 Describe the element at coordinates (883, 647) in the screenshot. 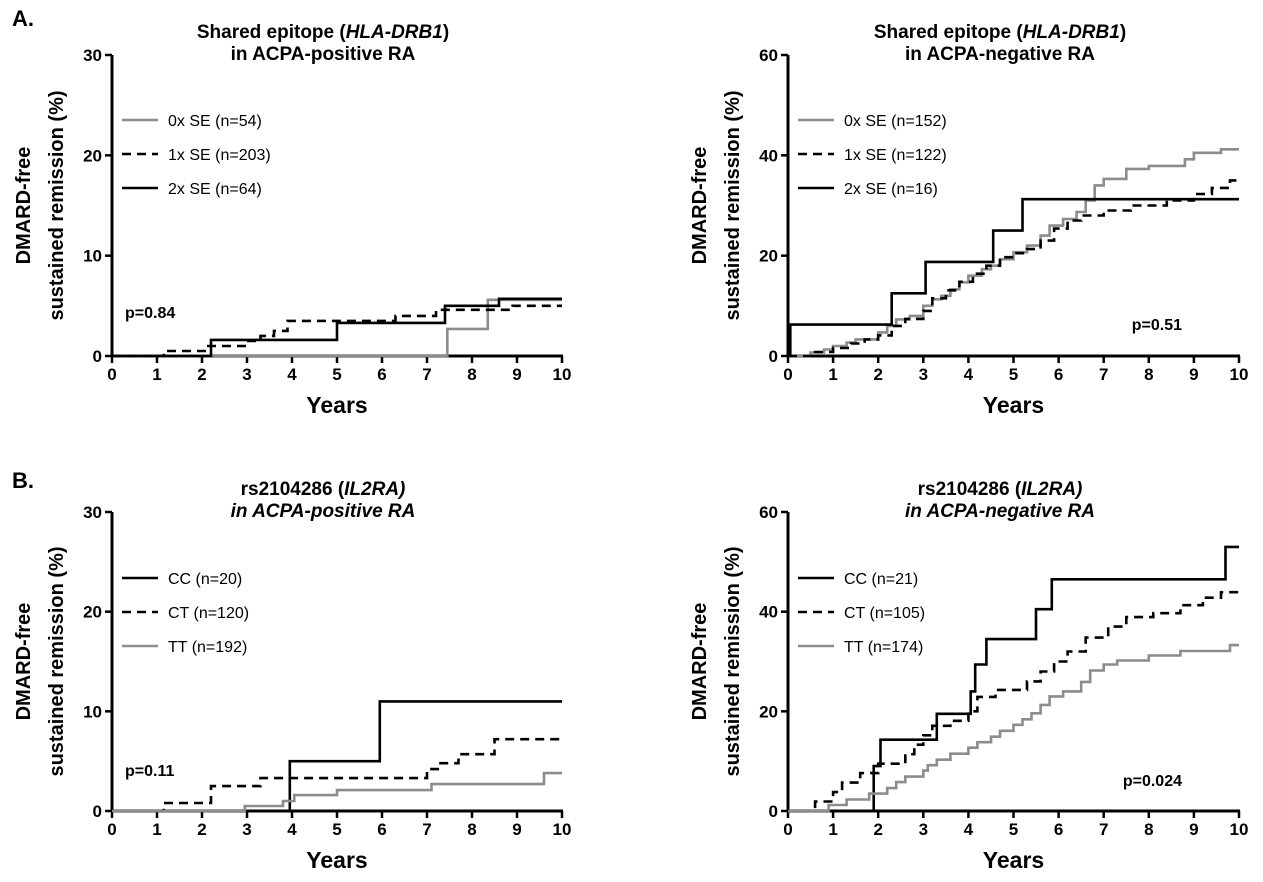

I see `legend-label: TT (n=174)` at that location.